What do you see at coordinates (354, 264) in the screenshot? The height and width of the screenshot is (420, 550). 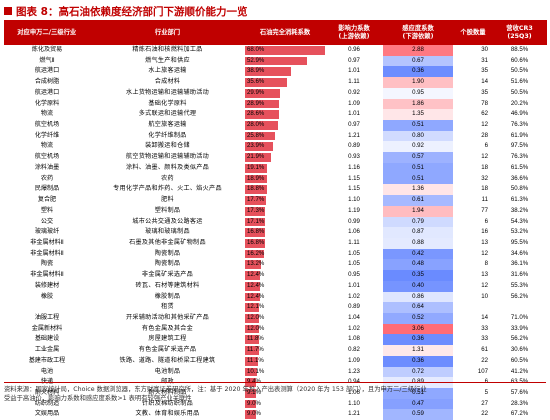 I see `influence-cell: 1.05` at bounding box center [354, 264].